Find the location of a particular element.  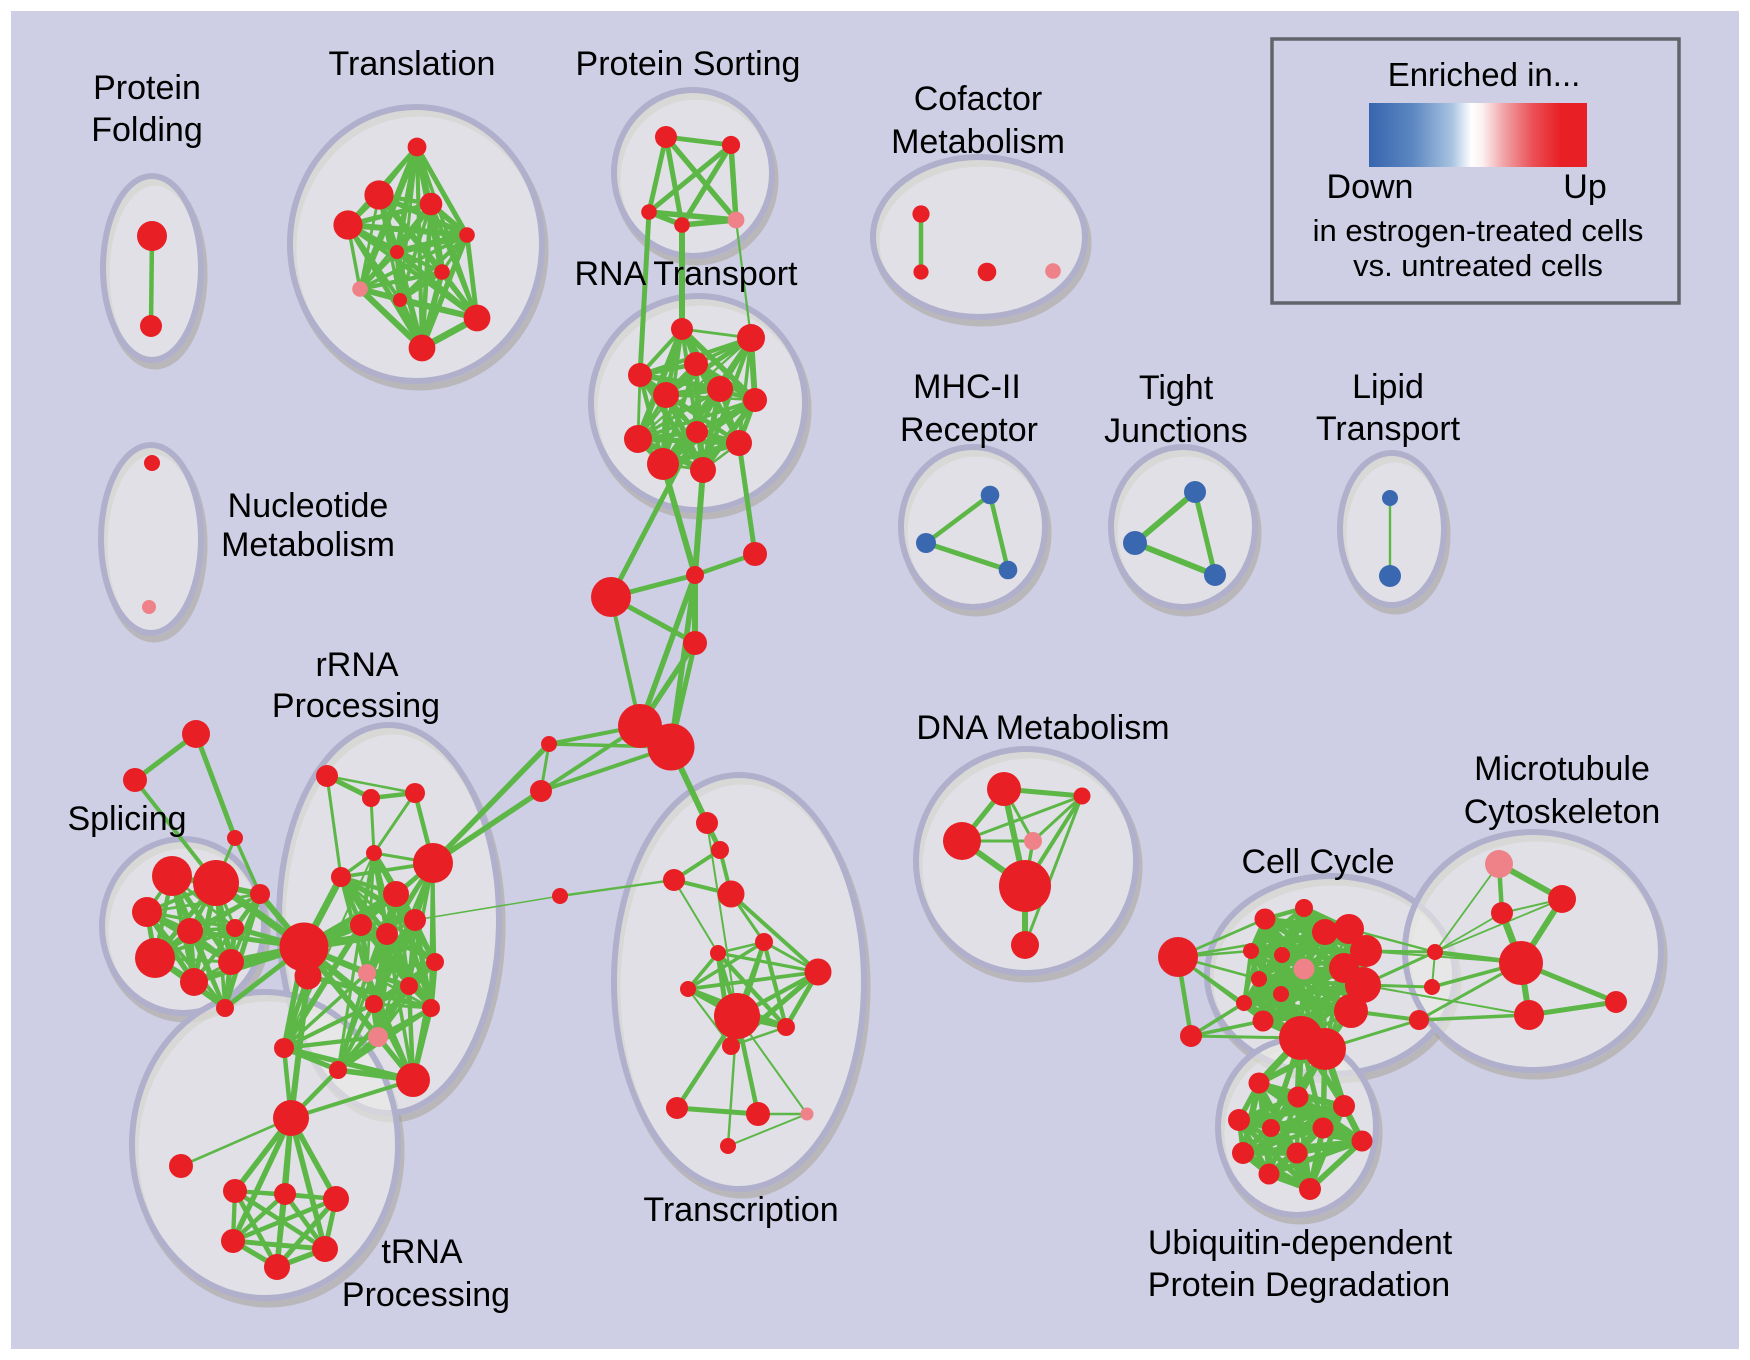

svg-text: Nucleotide is located at coordinates (308, 506).